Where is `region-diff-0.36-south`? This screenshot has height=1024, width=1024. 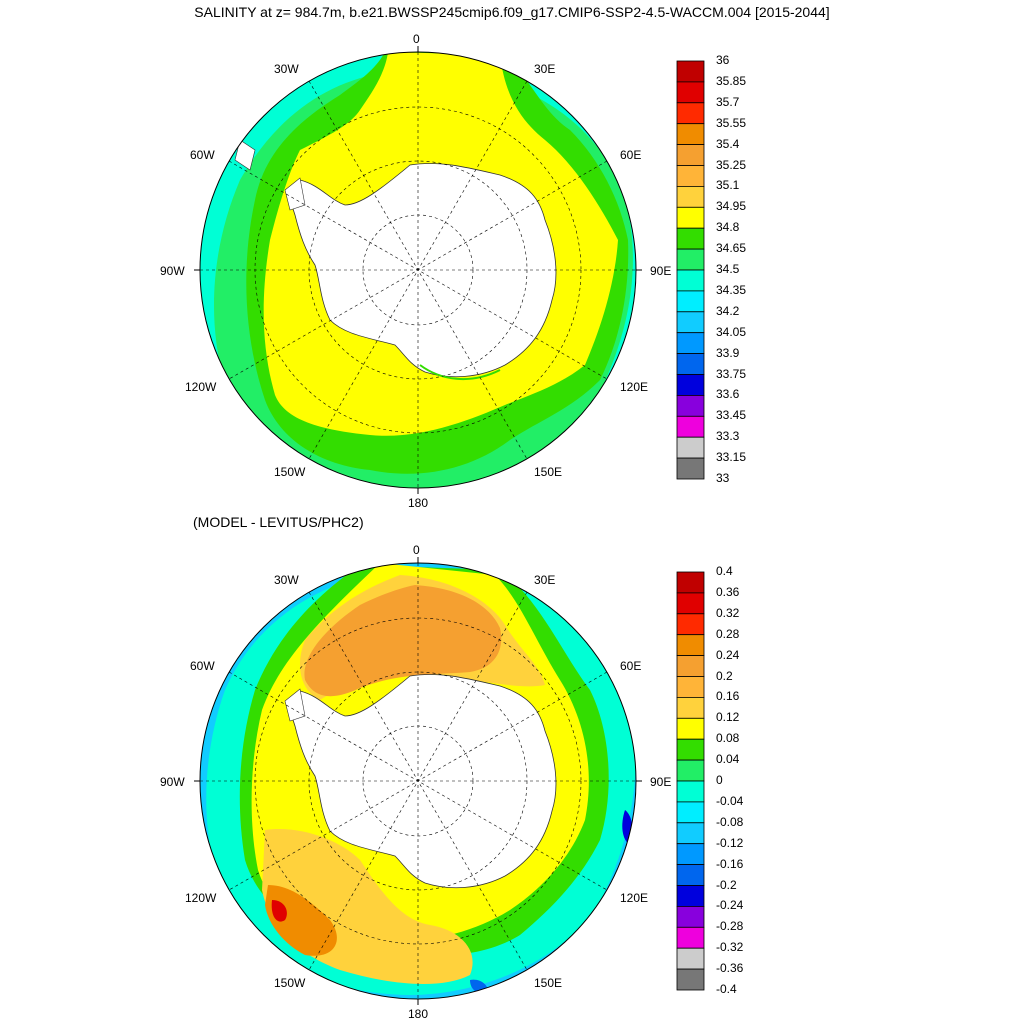
region-diff-0.36-south is located at coordinates (279, 911).